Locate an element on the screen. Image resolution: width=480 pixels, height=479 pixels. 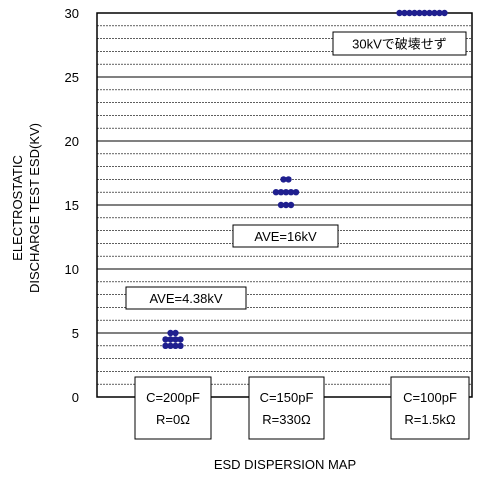
y-tick-label: 20 is located at coordinates (72, 141).